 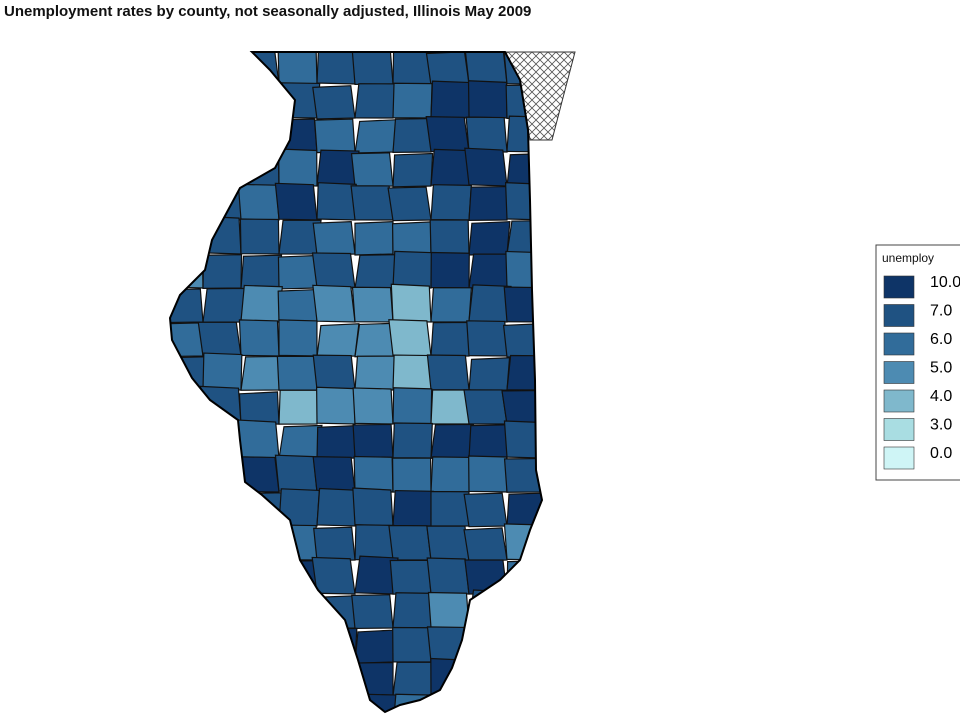 I want to click on legend-label: 10.0, so click(x=945, y=282).